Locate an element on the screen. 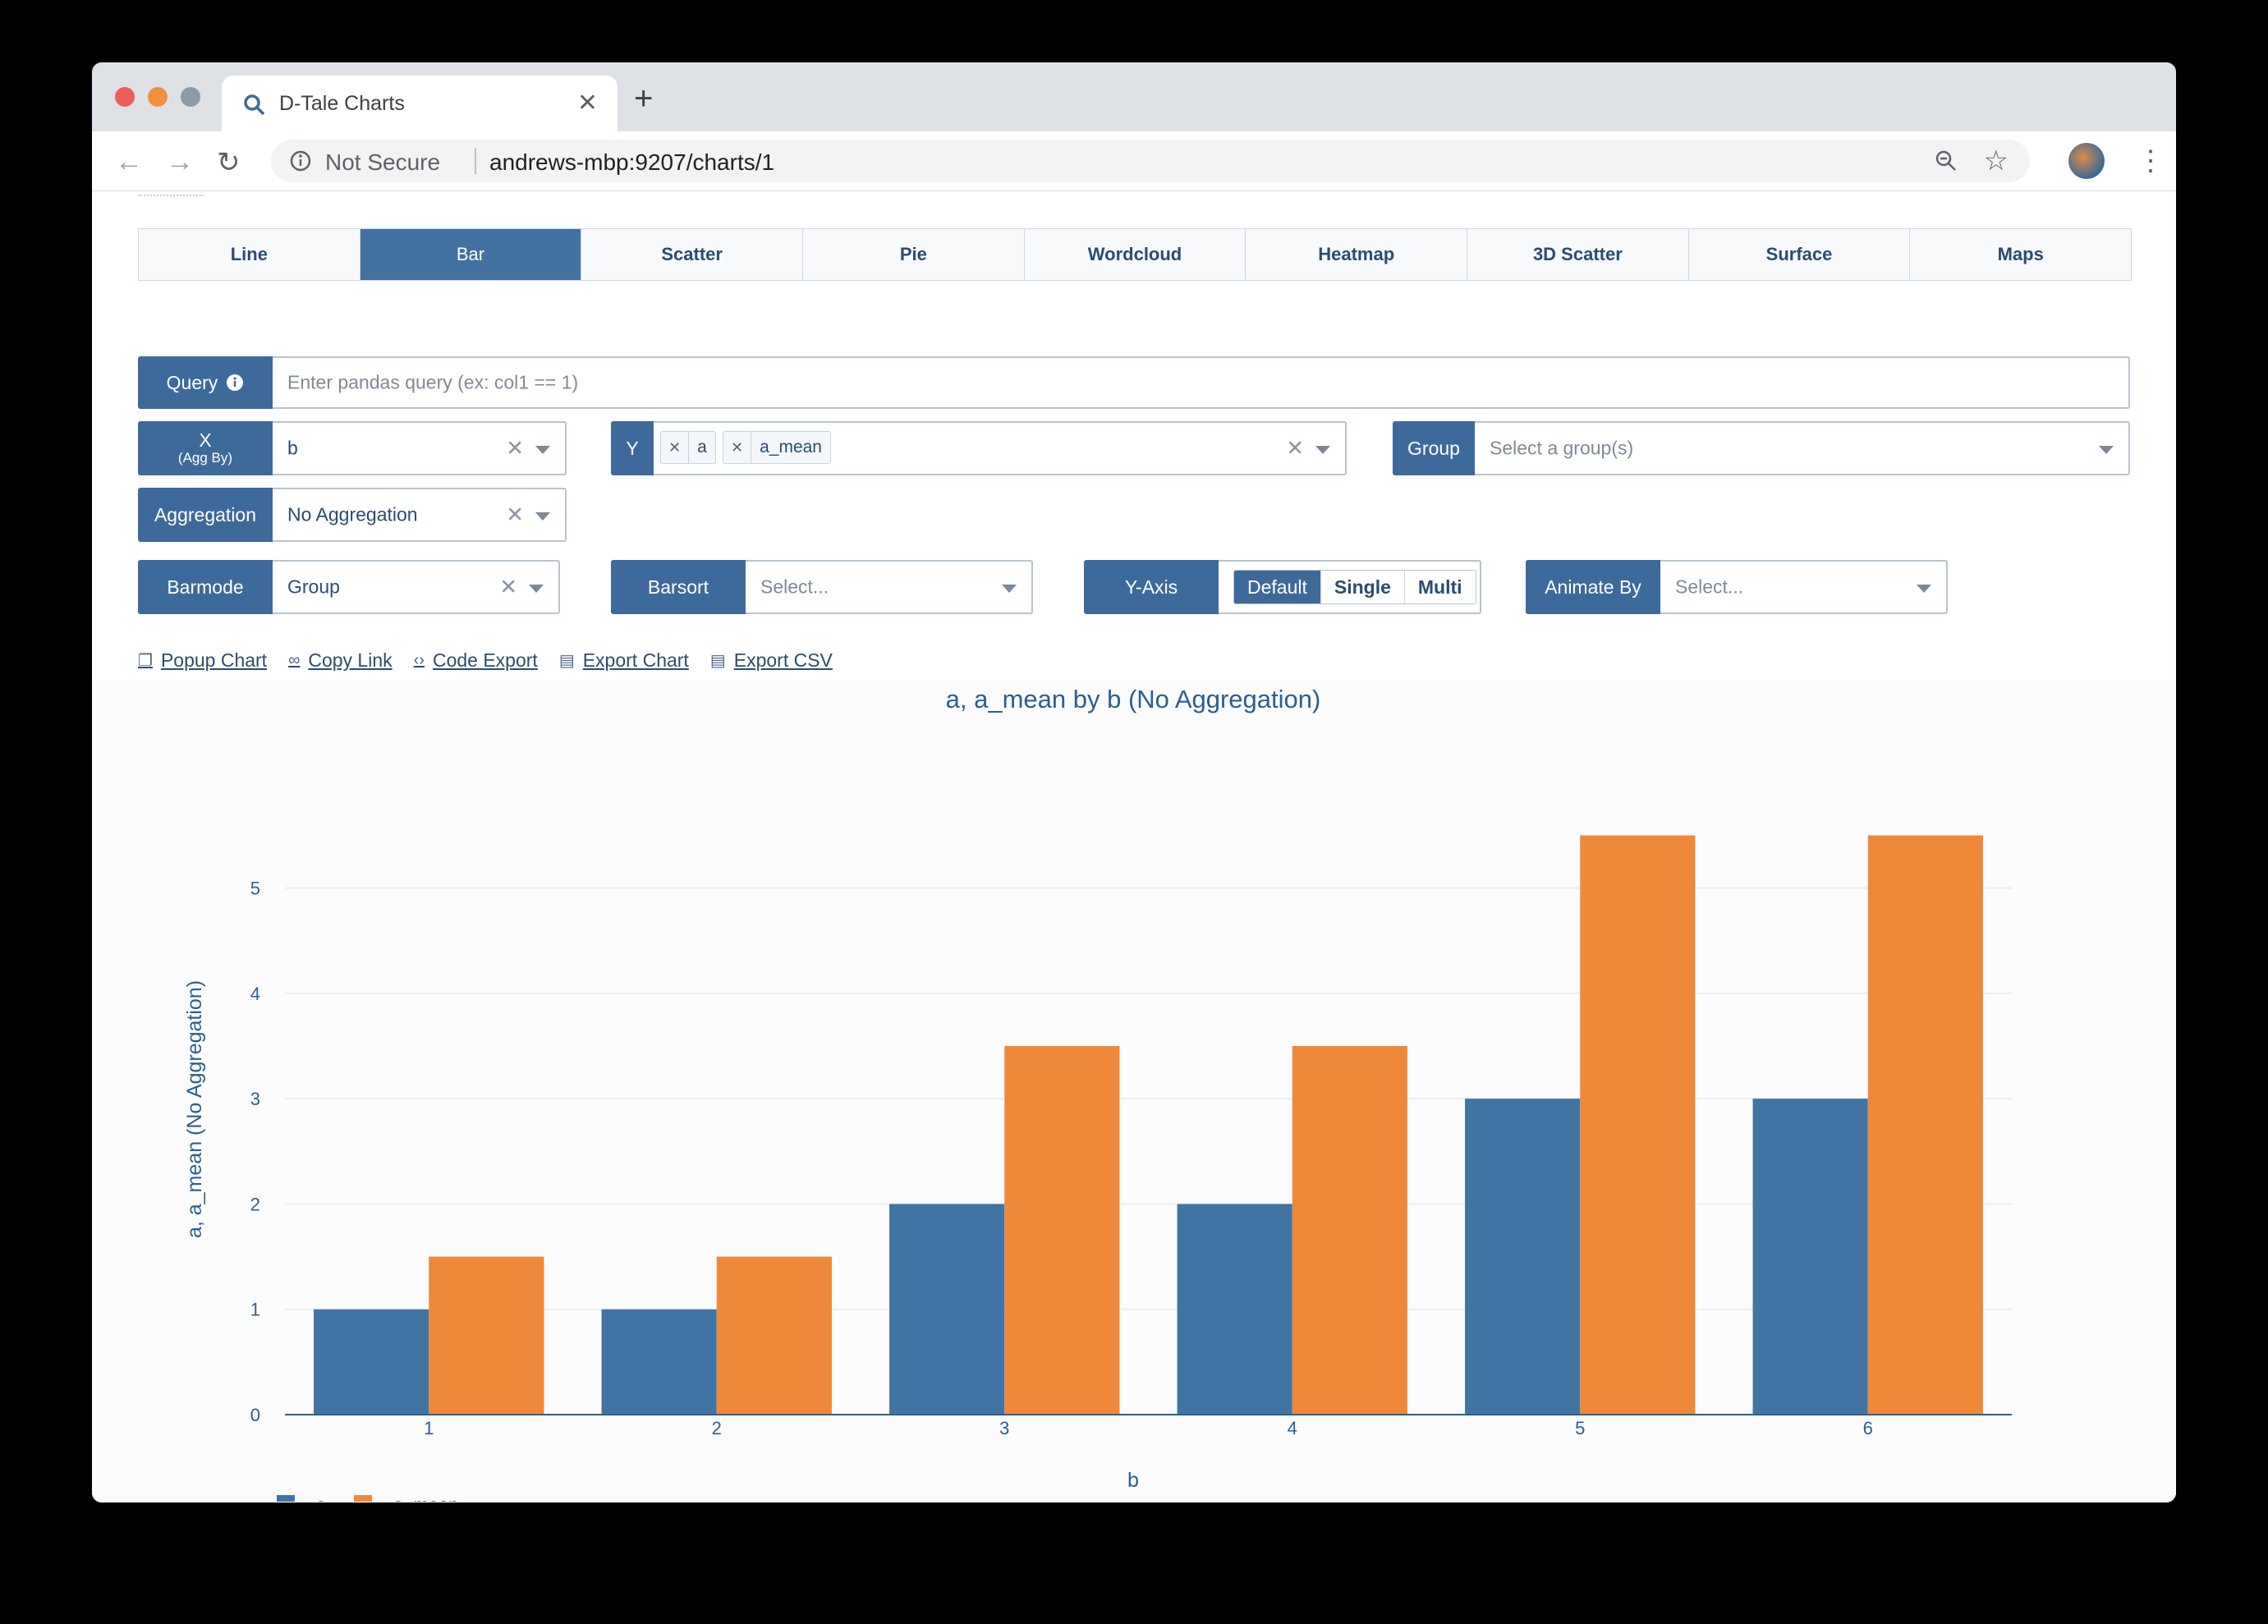 The height and width of the screenshot is (1624, 2268). copy-link-link: ∞ Copy Link is located at coordinates (340, 660).